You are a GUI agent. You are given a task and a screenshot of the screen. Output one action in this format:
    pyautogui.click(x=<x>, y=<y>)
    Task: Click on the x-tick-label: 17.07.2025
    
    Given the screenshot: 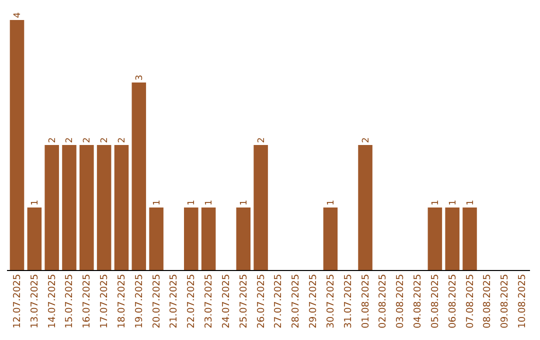 What is the action you would take?
    pyautogui.click(x=104, y=301)
    